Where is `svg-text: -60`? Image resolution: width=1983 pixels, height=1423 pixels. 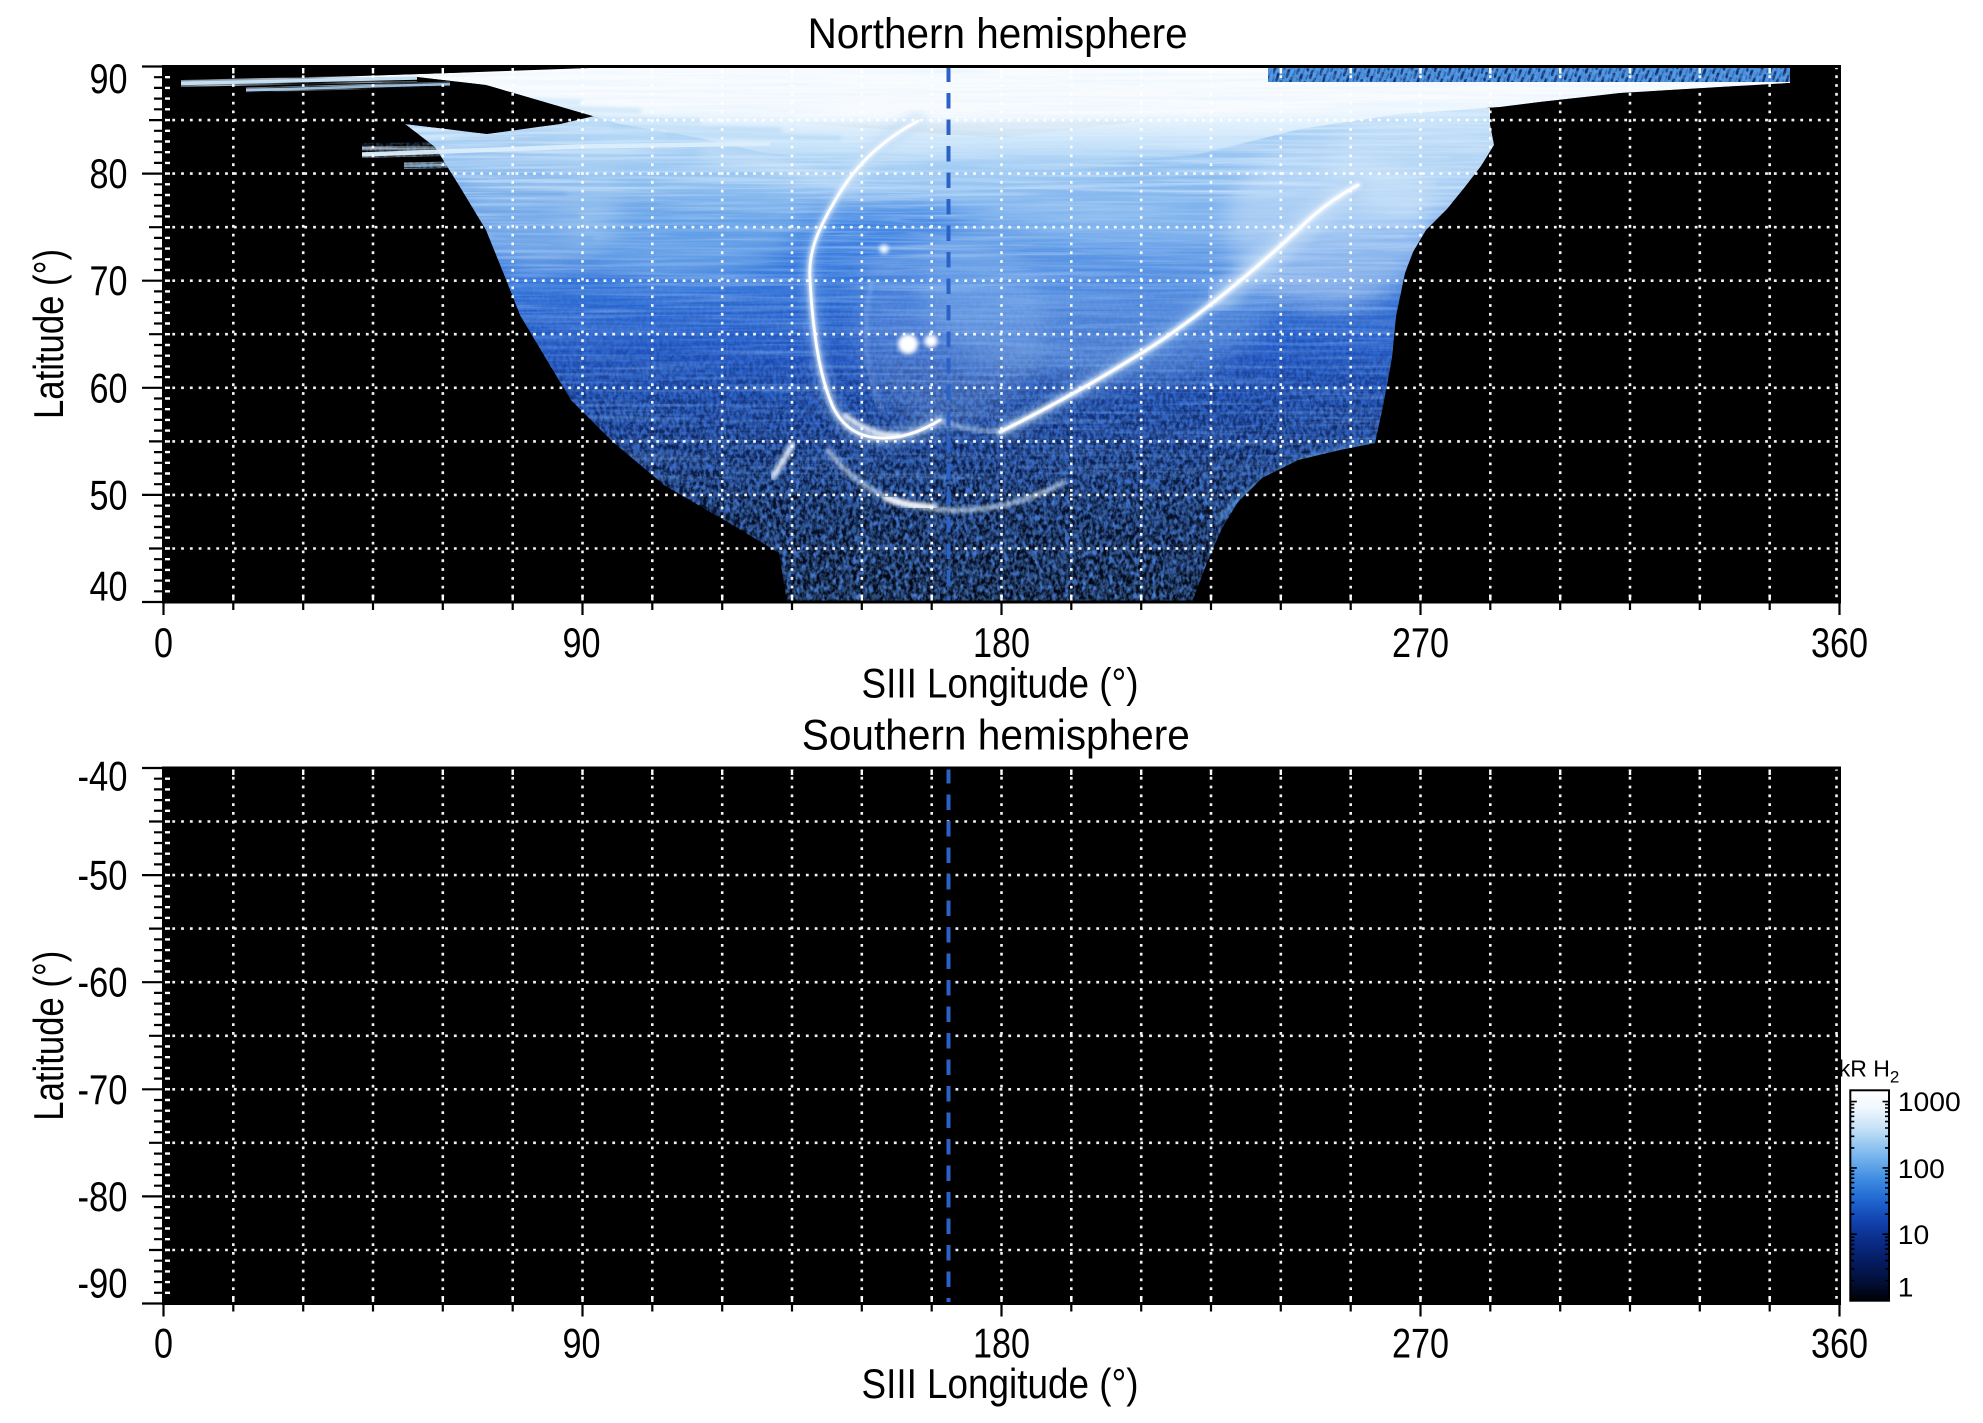 svg-text: -60 is located at coordinates (103, 982).